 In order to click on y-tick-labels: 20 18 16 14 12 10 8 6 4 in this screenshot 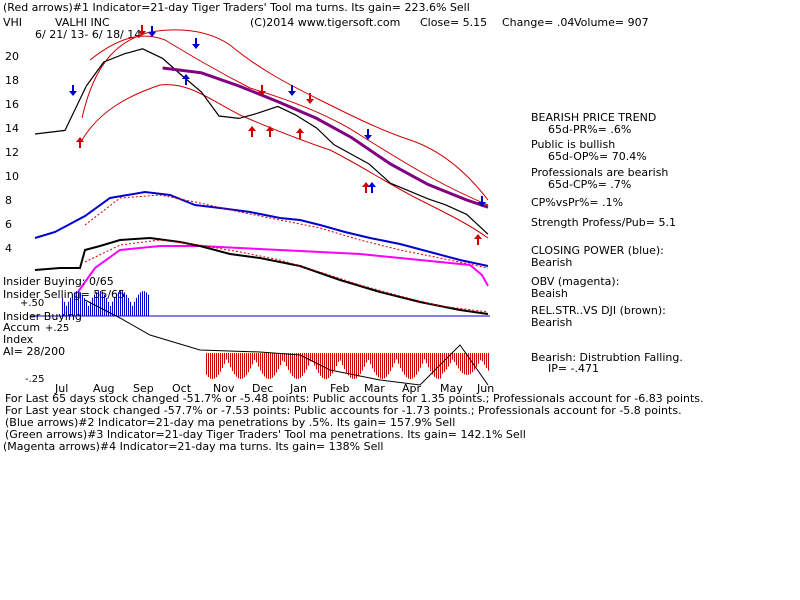, I will do `click(12, 152)`.